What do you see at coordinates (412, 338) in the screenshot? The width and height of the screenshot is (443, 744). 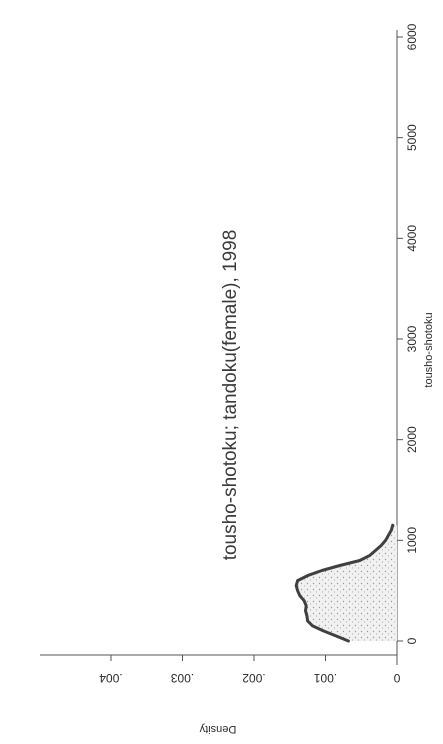 I see `x-tick-label: 3000` at bounding box center [412, 338].